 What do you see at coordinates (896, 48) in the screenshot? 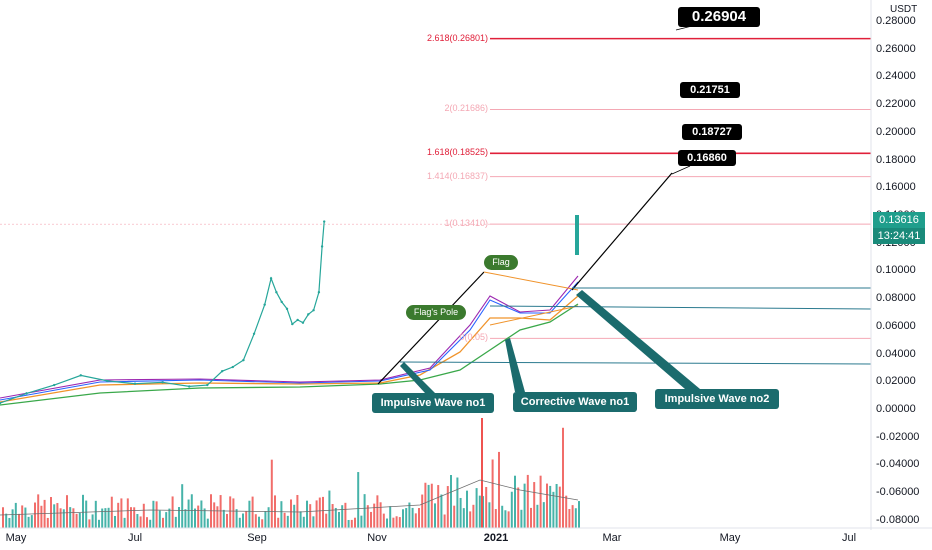
I see `y-tick-label: 0.26000` at bounding box center [896, 48].